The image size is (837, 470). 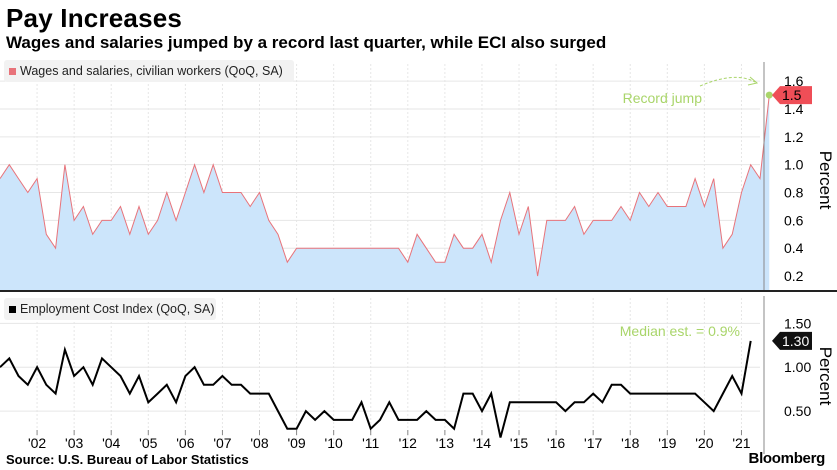 What do you see at coordinates (794, 220) in the screenshot?
I see `y-tick-label: 0.6` at bounding box center [794, 220].